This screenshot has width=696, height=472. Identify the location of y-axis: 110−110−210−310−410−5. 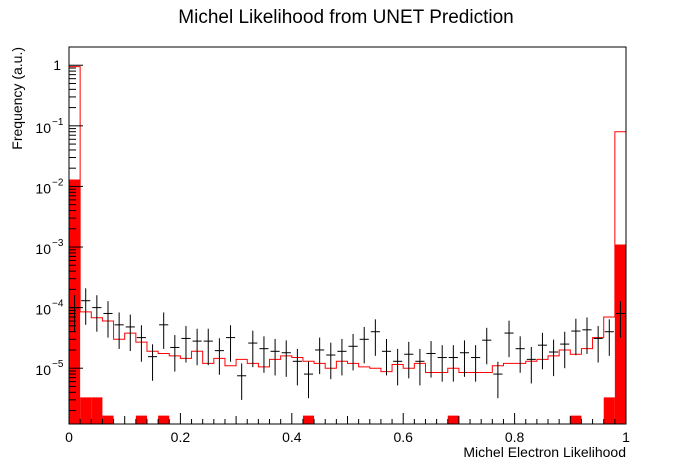
(59, 229).